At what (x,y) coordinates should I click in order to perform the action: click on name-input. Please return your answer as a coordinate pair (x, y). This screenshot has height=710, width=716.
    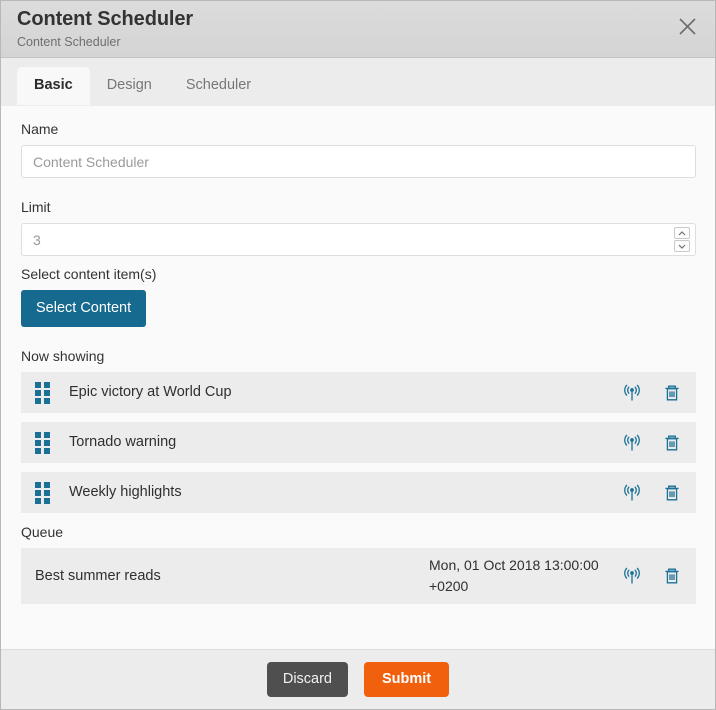
    Looking at the image, I should click on (358, 161).